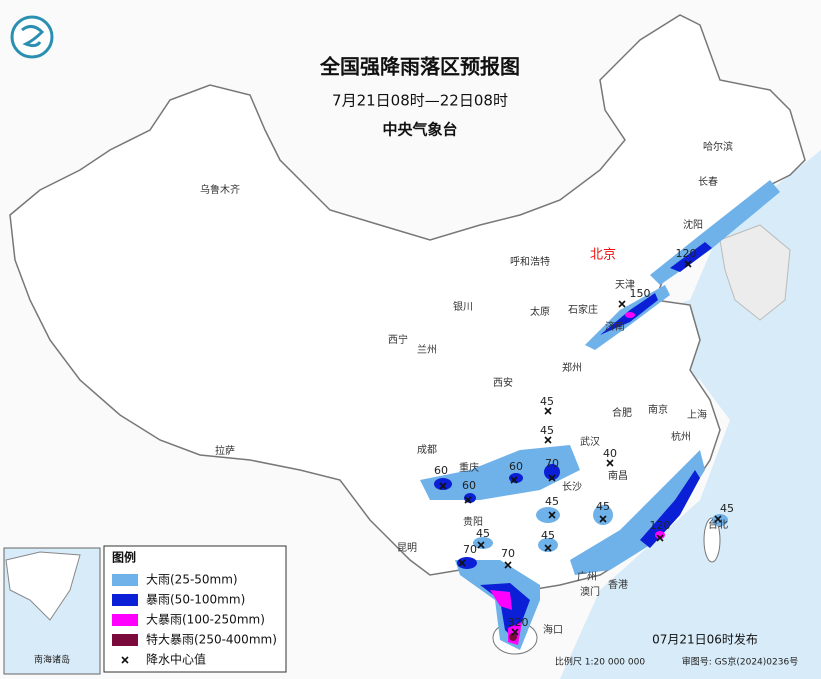  I want to click on city: 重庆, so click(469, 467).